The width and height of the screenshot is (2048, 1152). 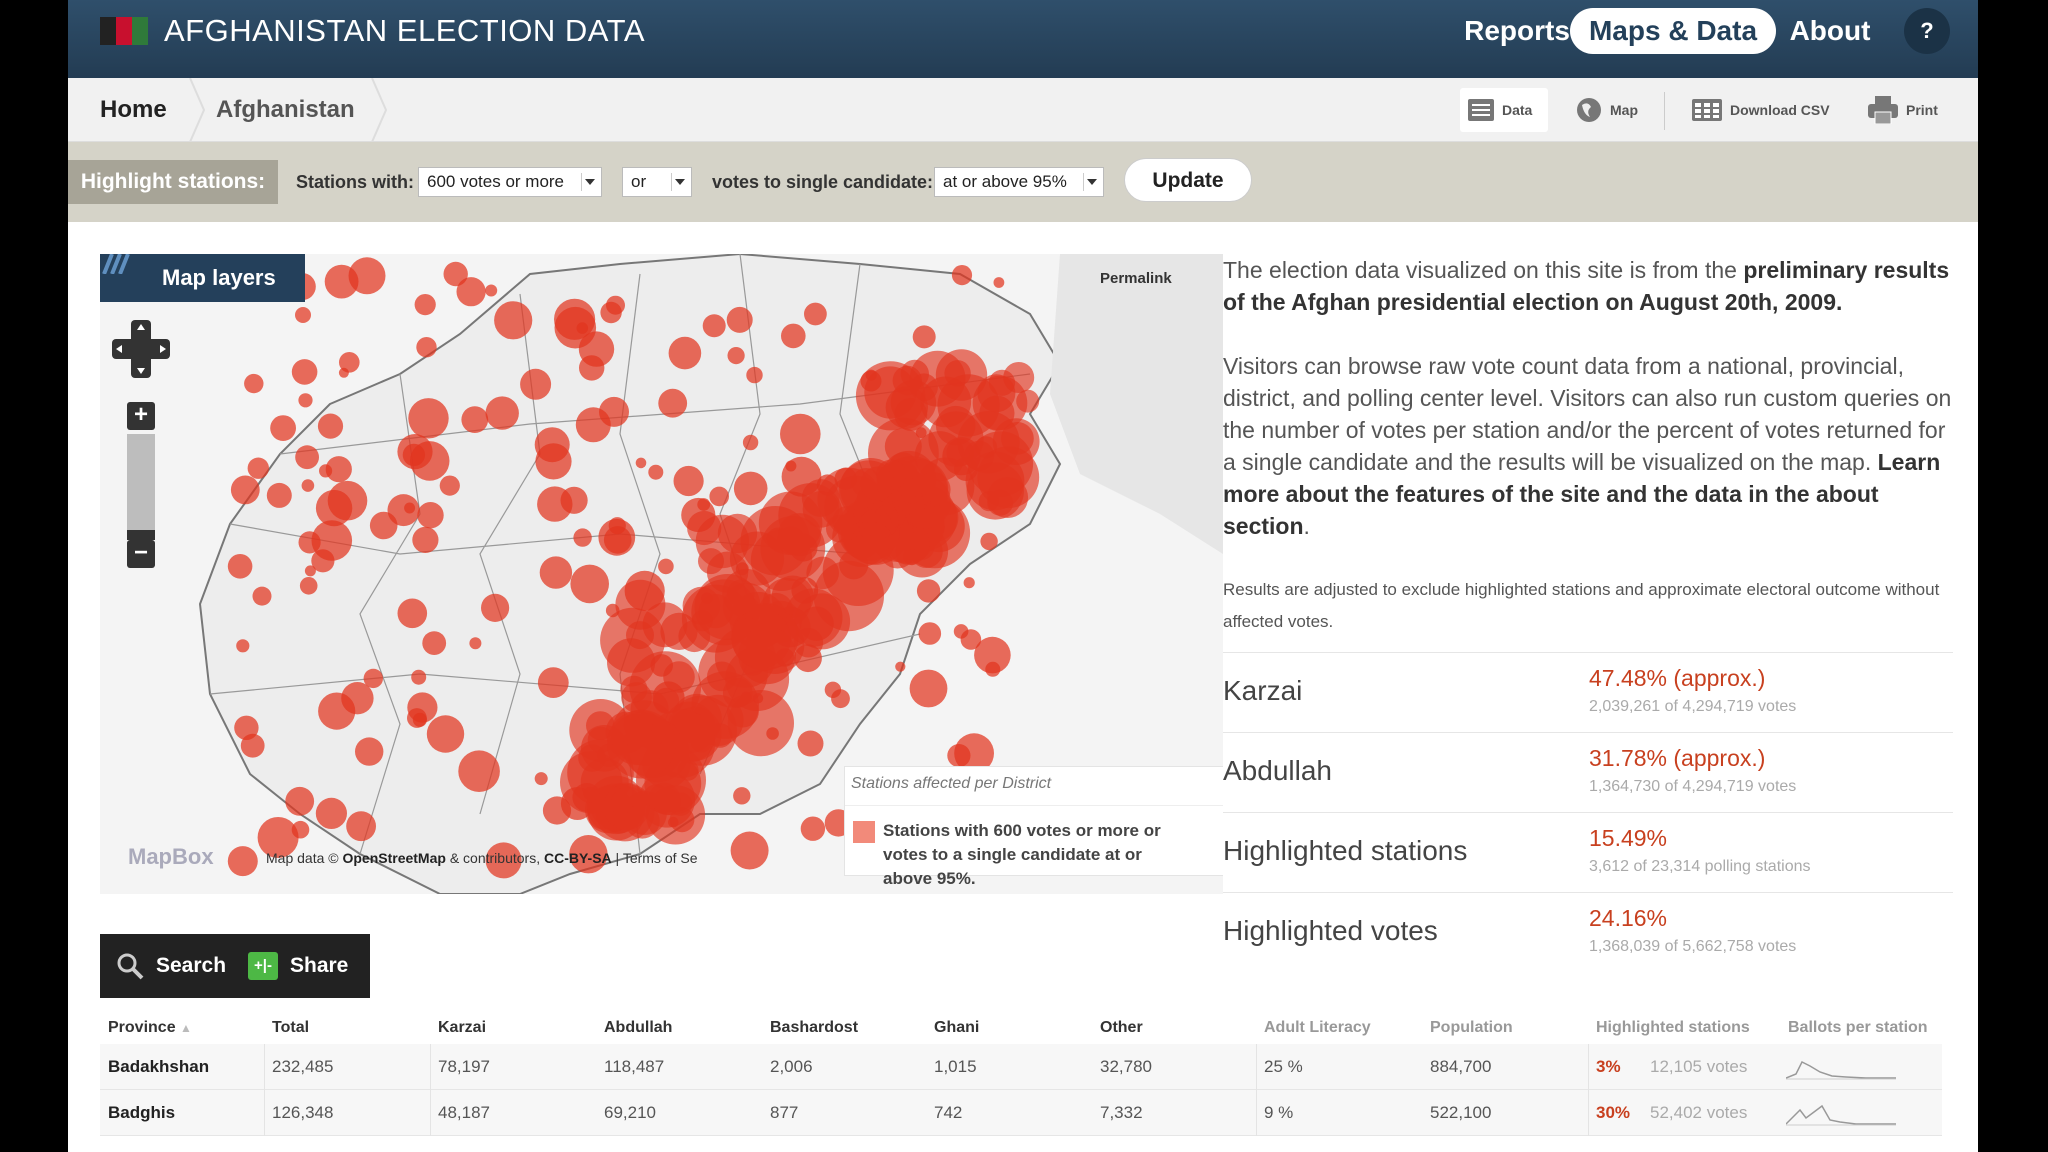 I want to click on column-header-karzai: Karzai, so click(x=462, y=1027).